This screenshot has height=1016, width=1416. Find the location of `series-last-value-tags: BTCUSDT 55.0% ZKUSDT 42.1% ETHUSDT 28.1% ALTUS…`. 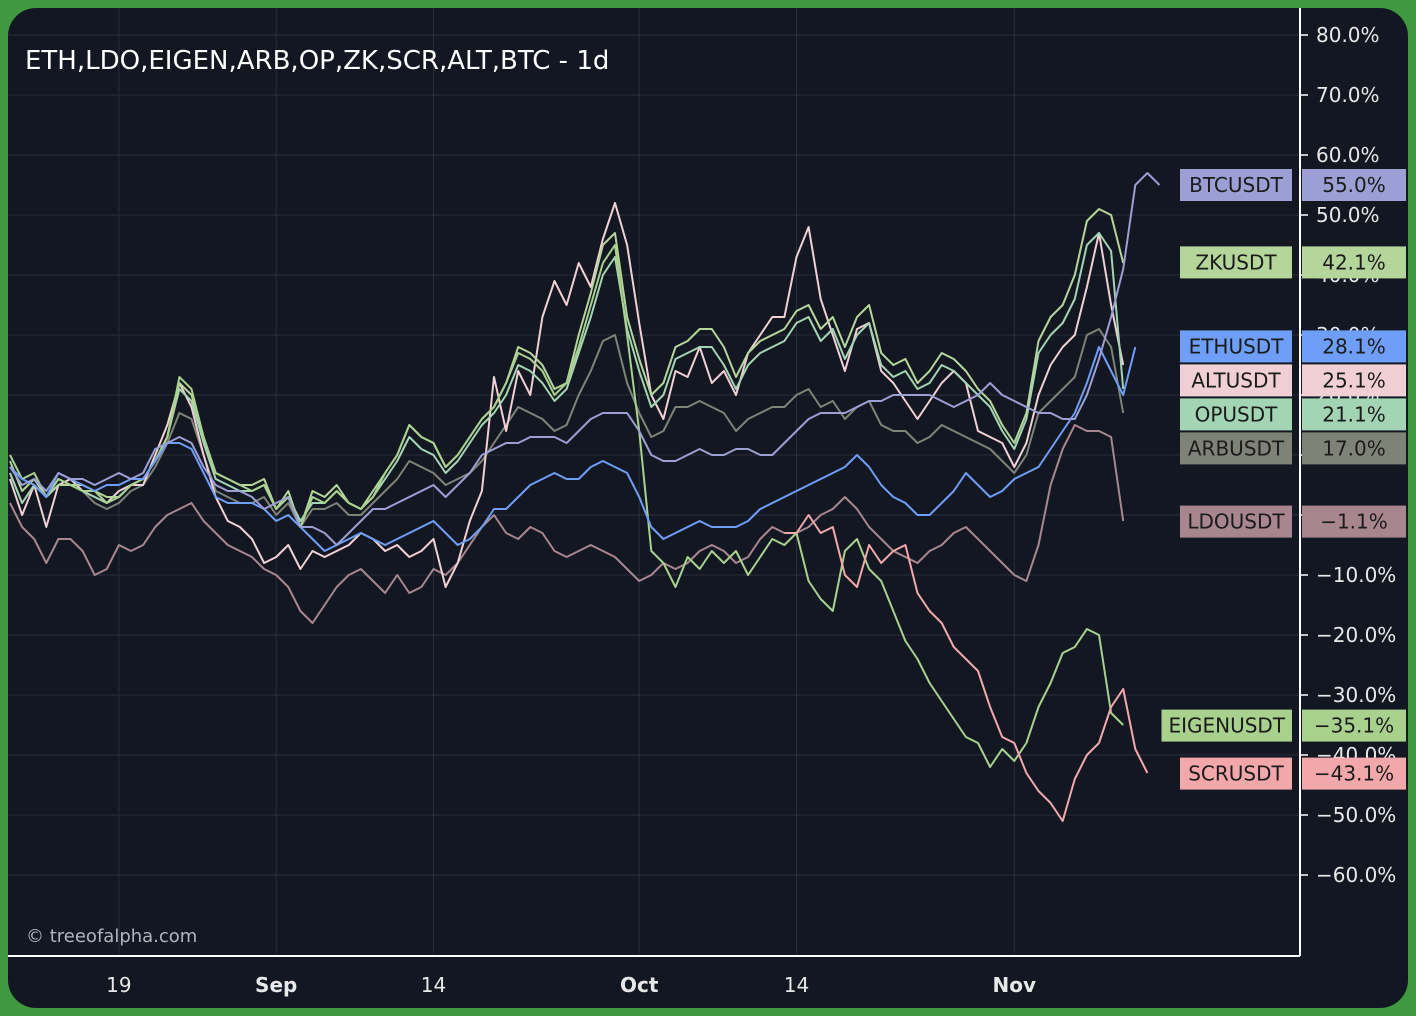

series-last-value-tags: BTCUSDT 55.0% ZKUSDT 42.1% ETHUSDT 28.1% ALTUS… is located at coordinates (1284, 479).